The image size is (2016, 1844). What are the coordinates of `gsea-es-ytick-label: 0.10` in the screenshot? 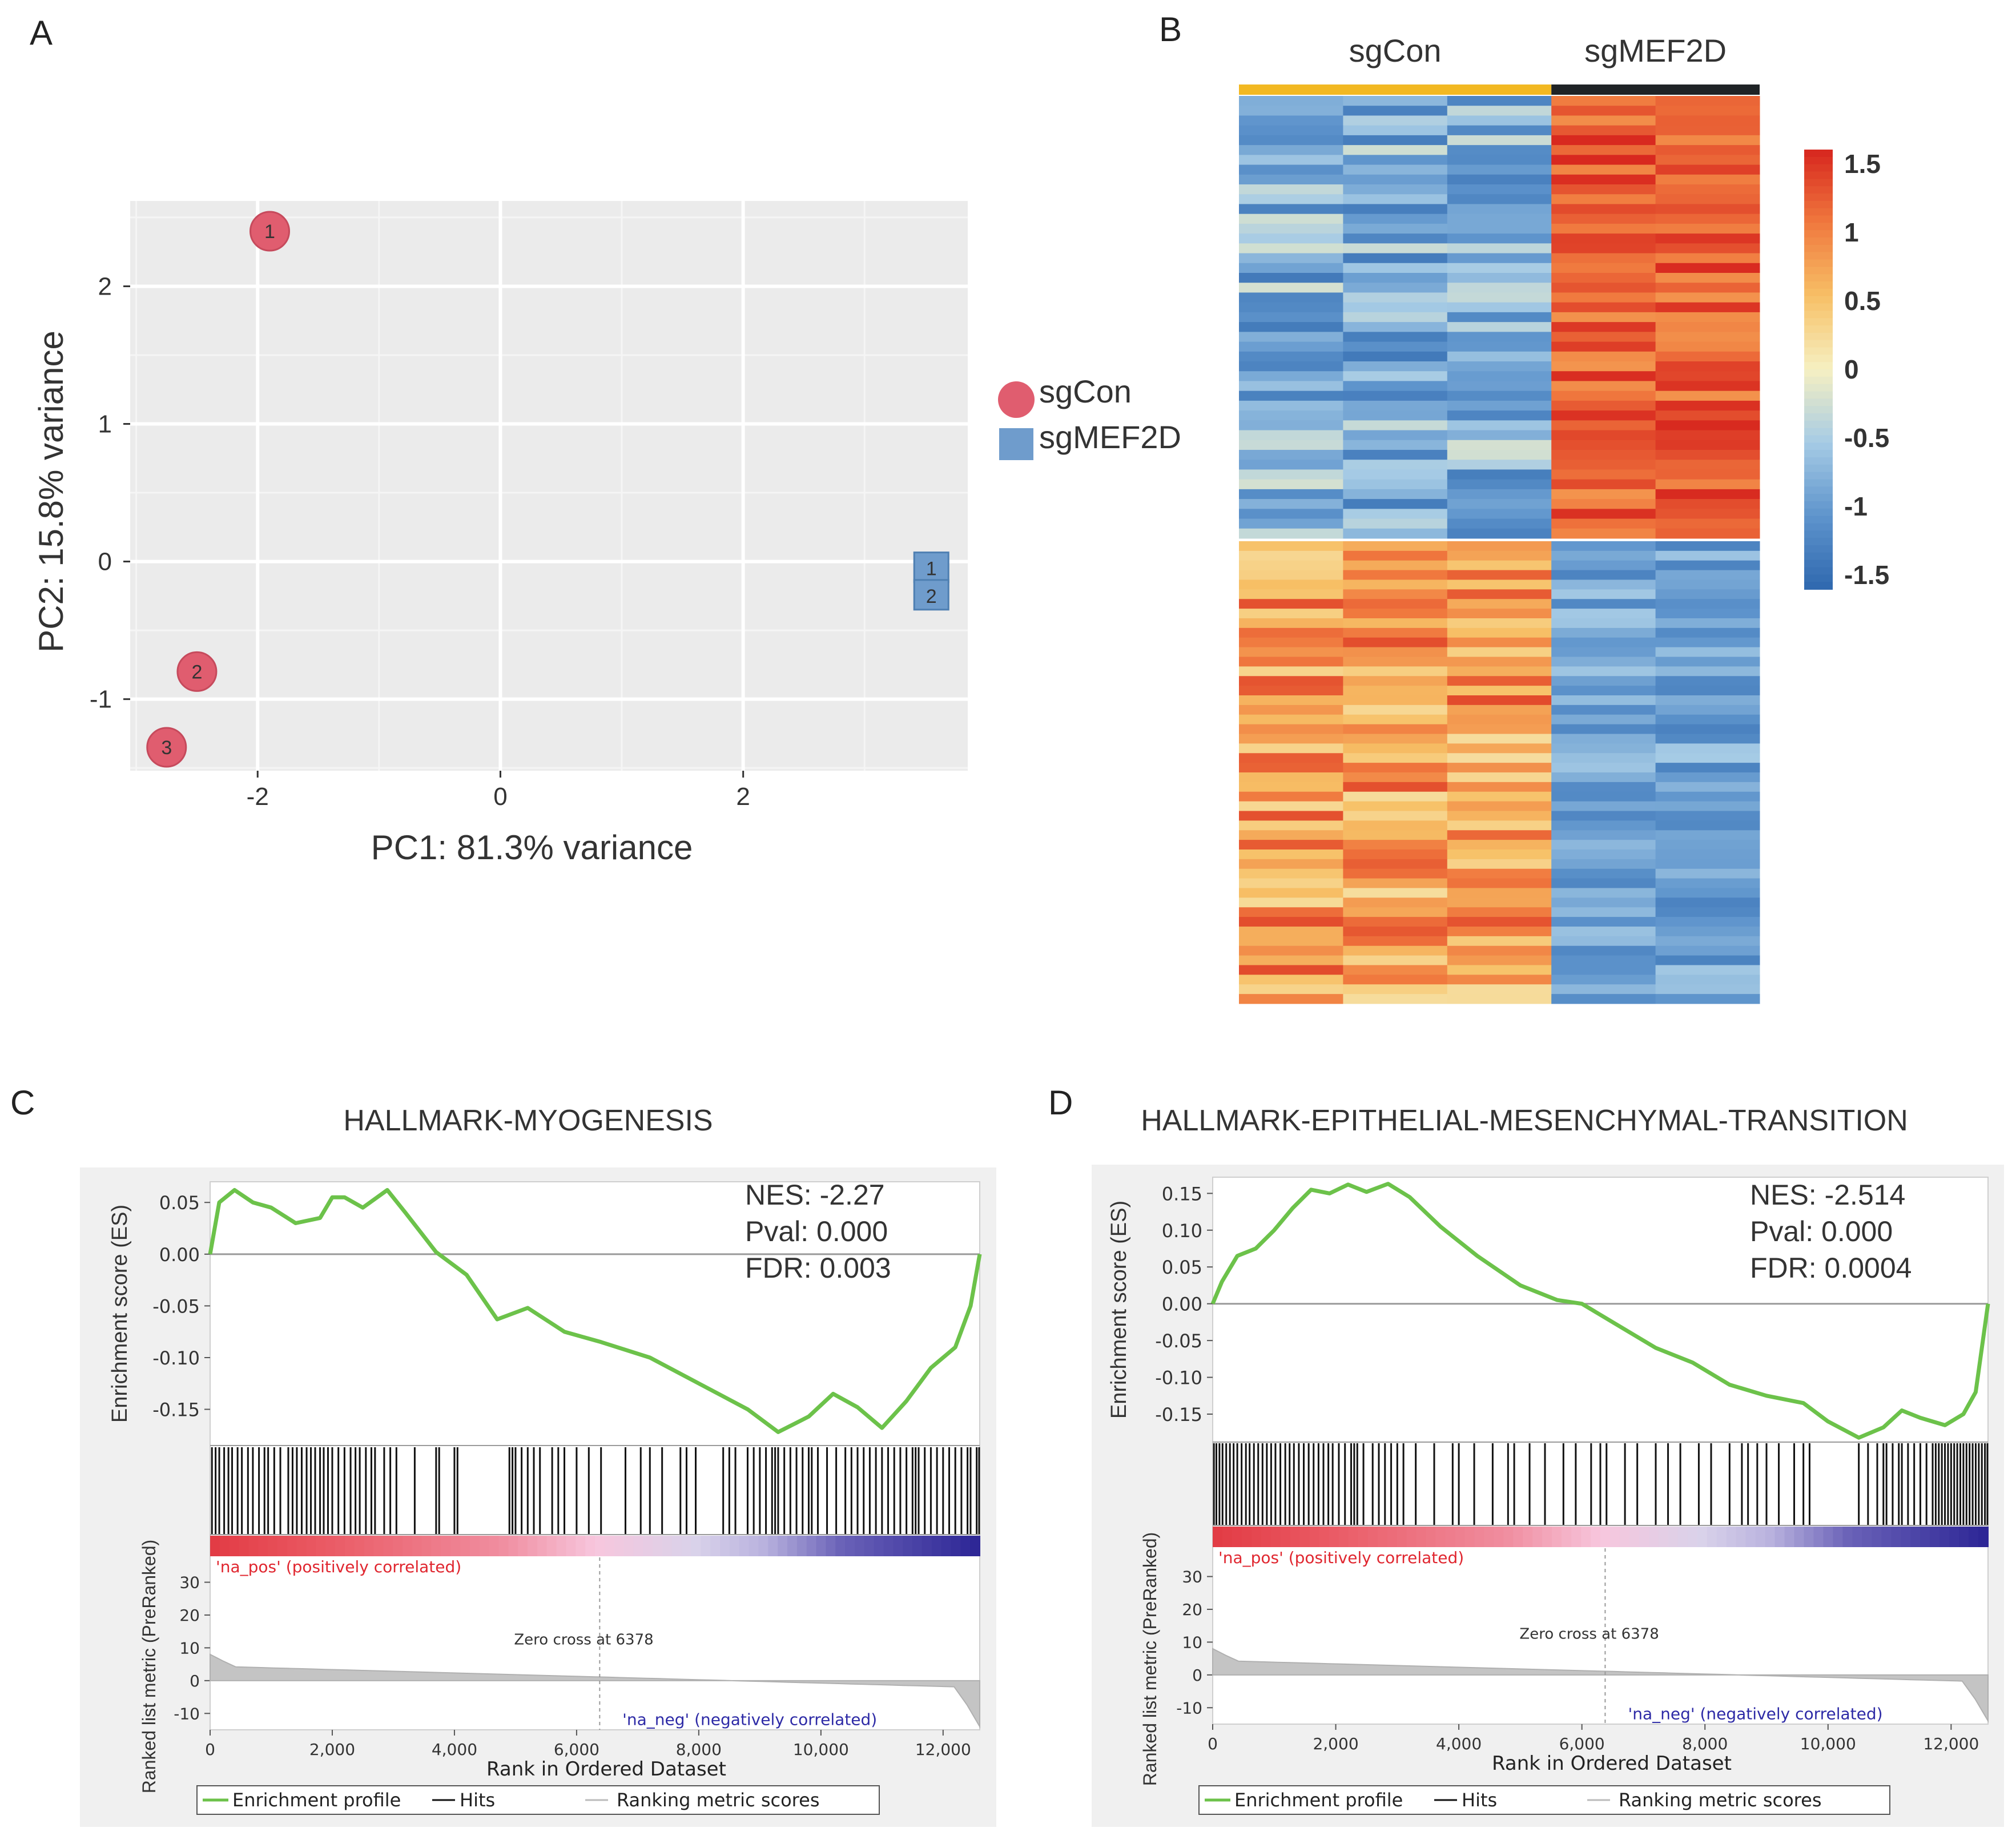 It's located at (1182, 1231).